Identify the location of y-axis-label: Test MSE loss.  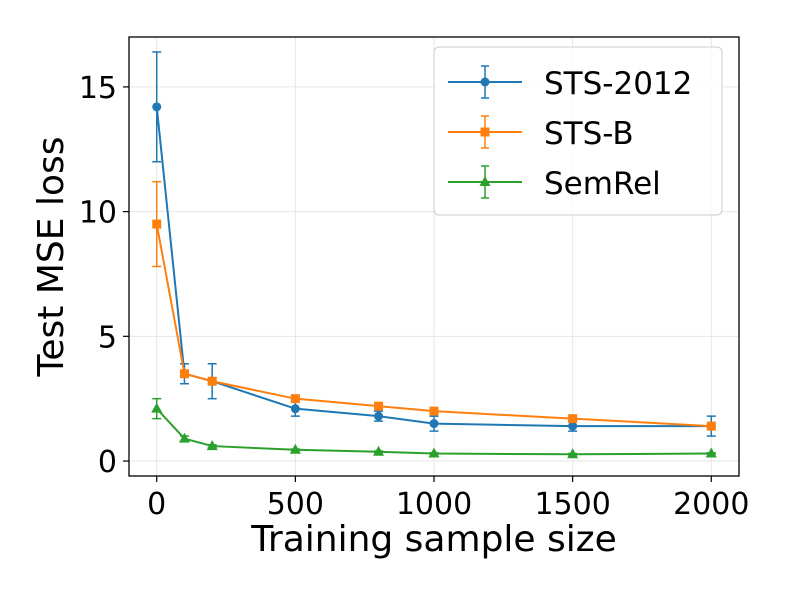
(51, 257).